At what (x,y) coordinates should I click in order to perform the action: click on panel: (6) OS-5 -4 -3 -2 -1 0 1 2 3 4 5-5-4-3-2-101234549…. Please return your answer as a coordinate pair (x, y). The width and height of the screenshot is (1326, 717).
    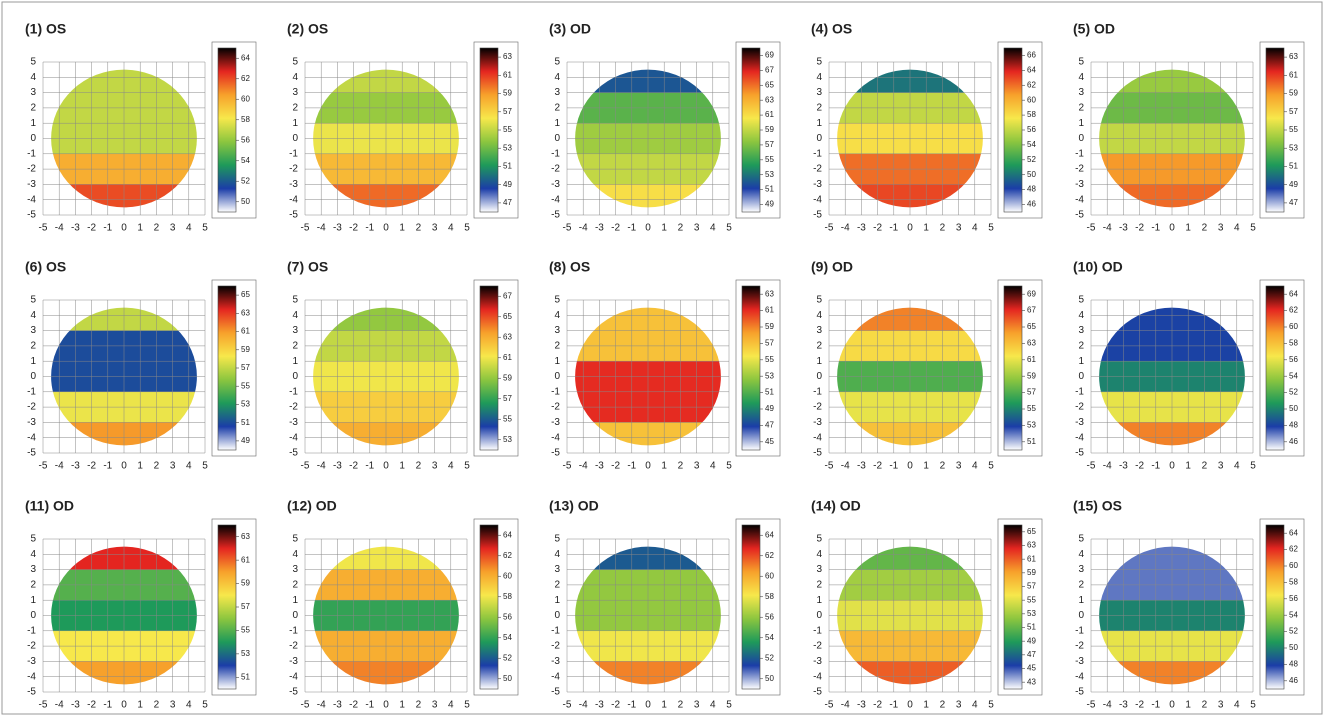
    Looking at the image, I should click on (141, 365).